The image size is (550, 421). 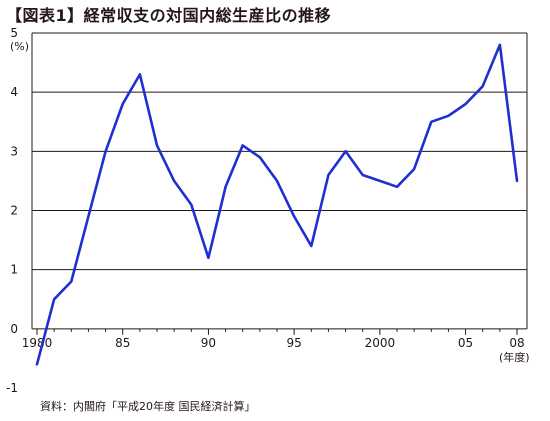 I want to click on x-tick-label-05: 05, so click(x=465, y=343).